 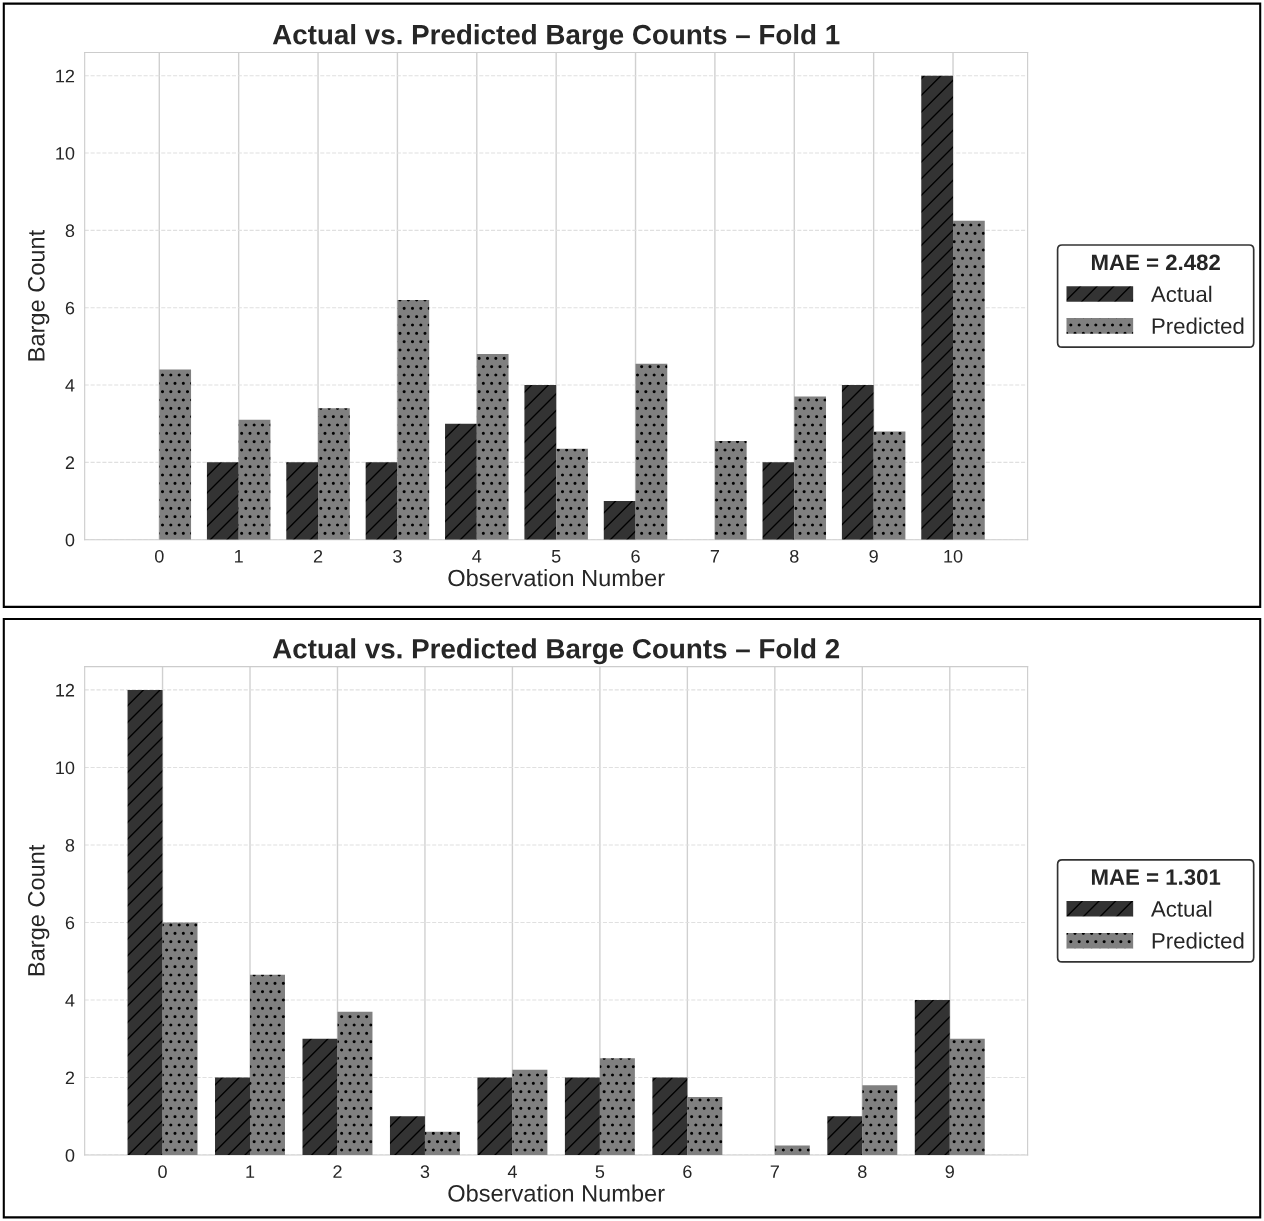 What do you see at coordinates (1156, 877) in the screenshot?
I see `legend-title: MAE = 1.301` at bounding box center [1156, 877].